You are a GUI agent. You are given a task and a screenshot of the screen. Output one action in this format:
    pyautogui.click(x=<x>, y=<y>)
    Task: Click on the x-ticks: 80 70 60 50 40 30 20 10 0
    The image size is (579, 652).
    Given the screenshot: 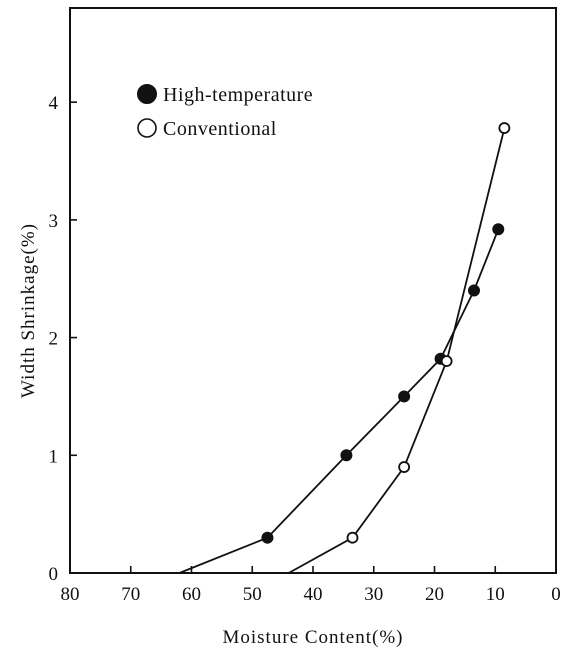 What is the action you would take?
    pyautogui.click(x=311, y=585)
    